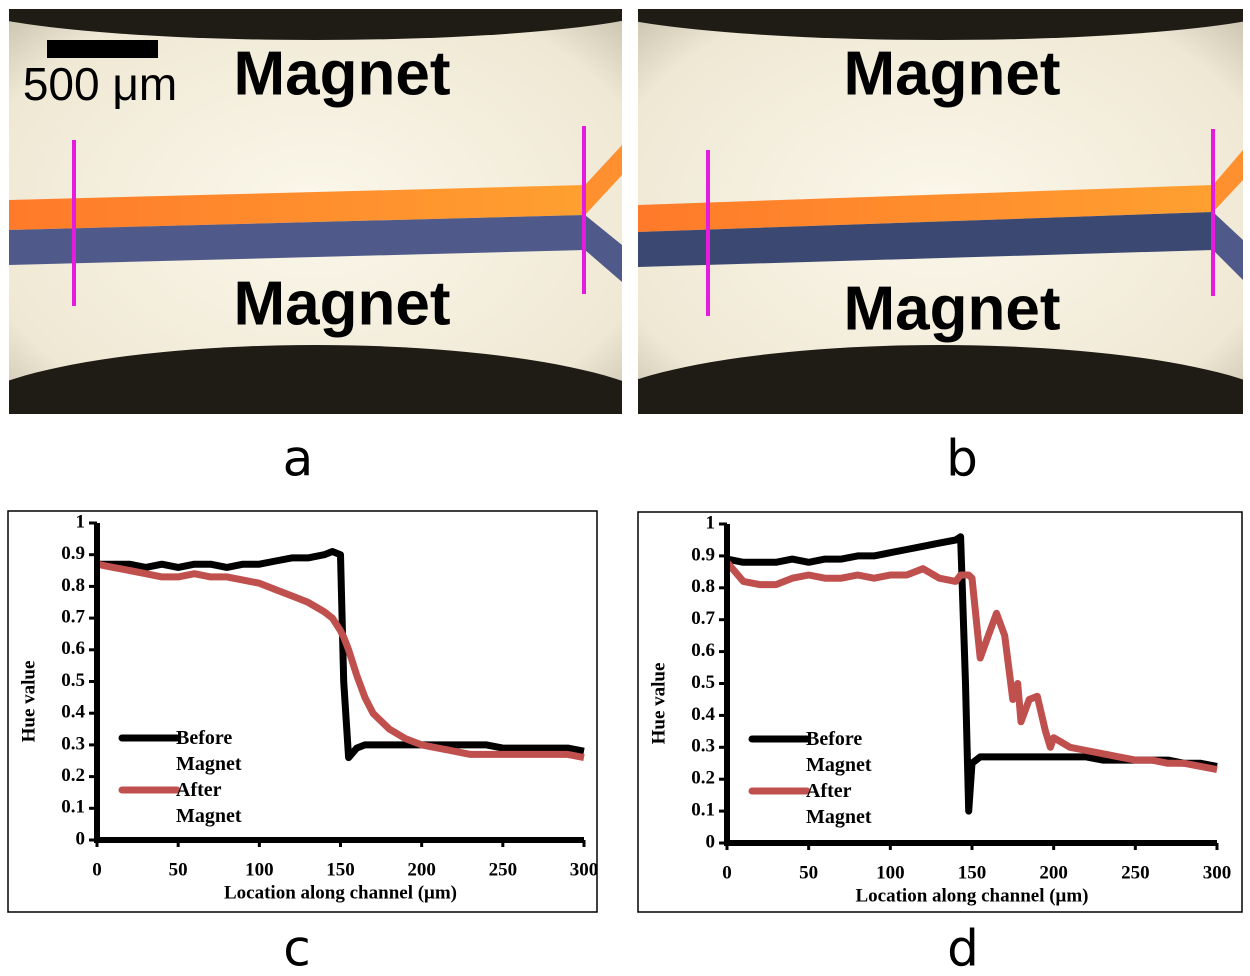 This screenshot has height=976, width=1250. Describe the element at coordinates (297, 948) in the screenshot. I see `panel-label: c` at that location.